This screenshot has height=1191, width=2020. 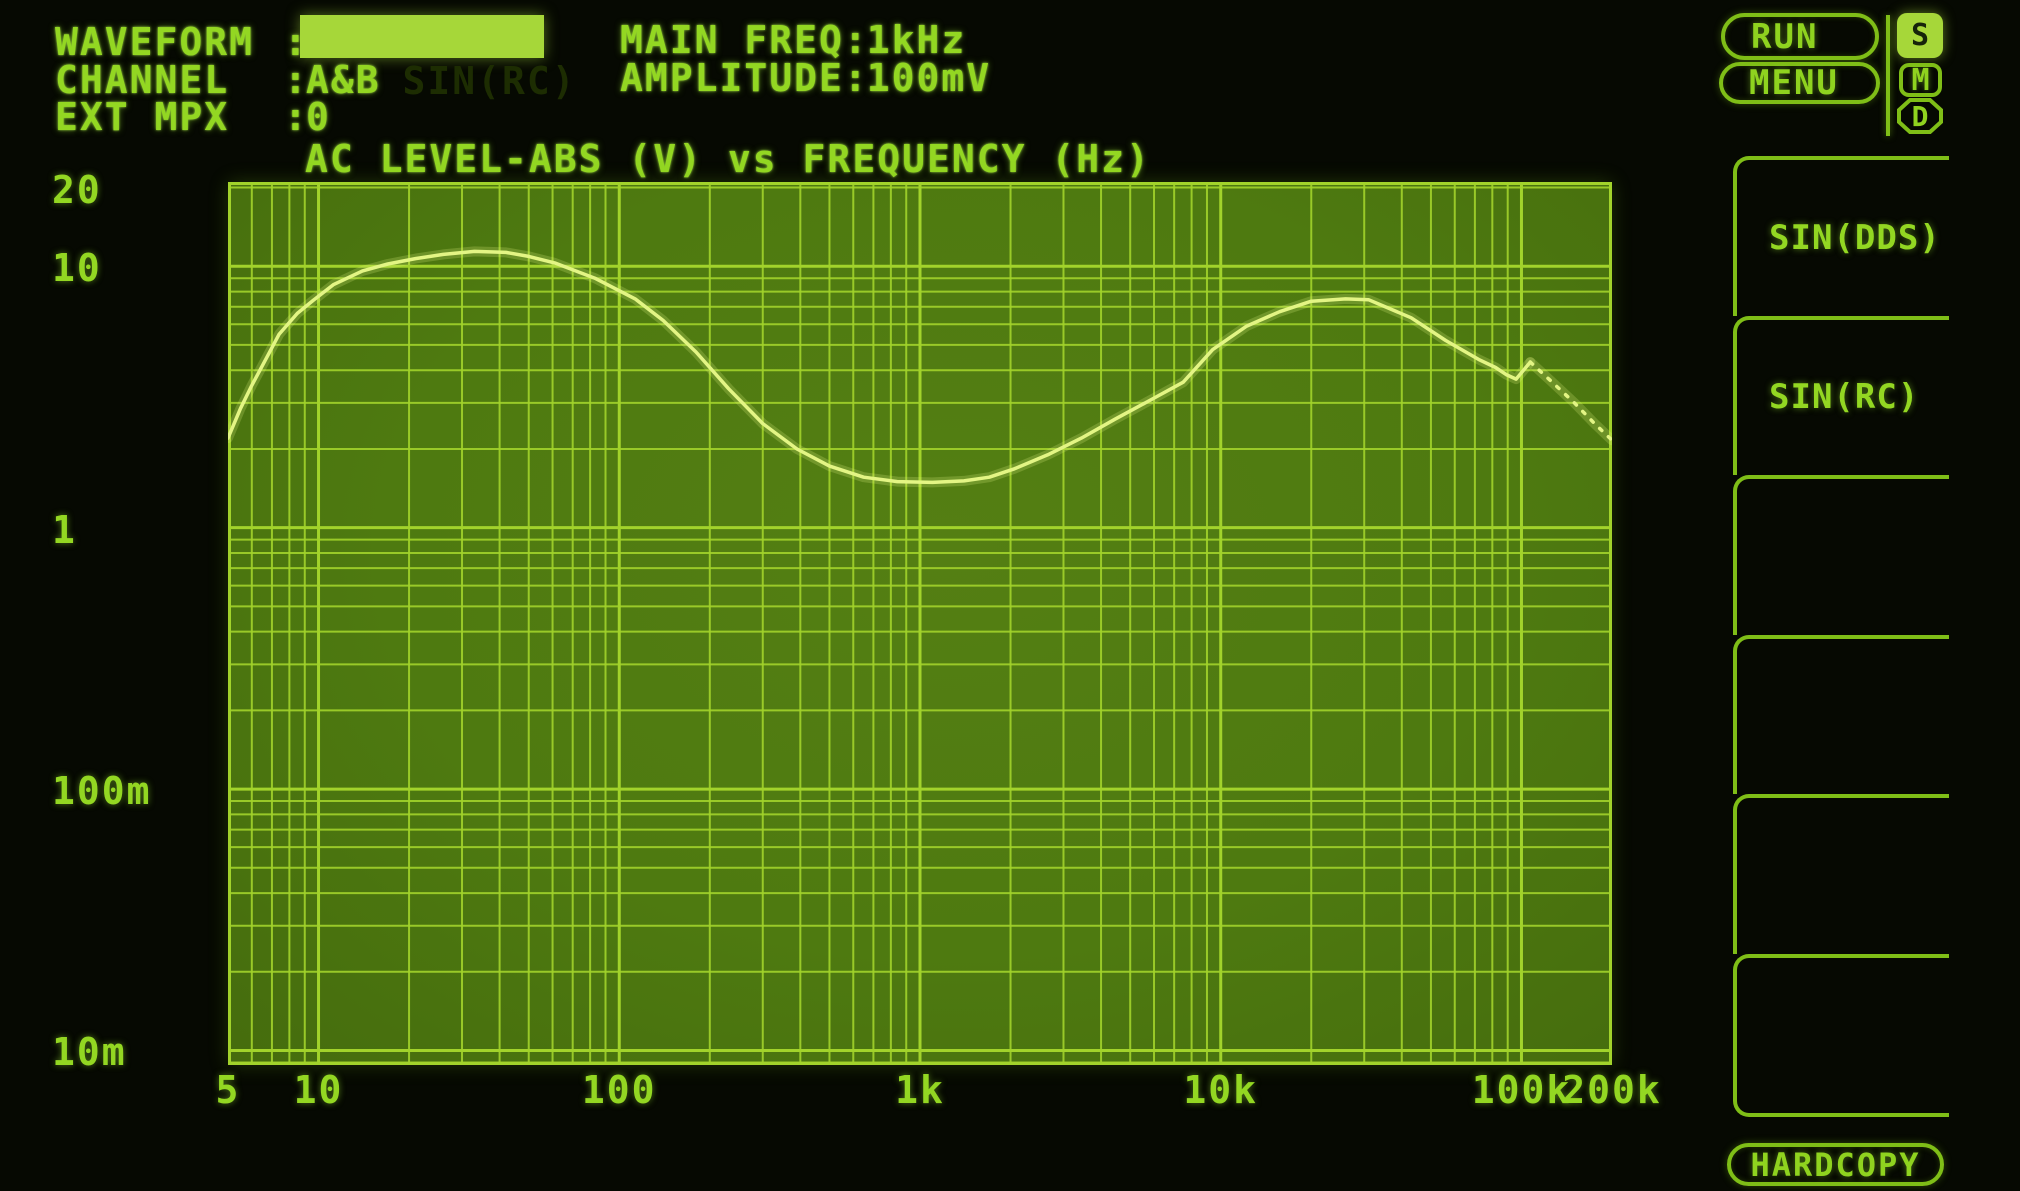 What do you see at coordinates (318, 117) in the screenshot?
I see `ext-mpx-value: 0` at bounding box center [318, 117].